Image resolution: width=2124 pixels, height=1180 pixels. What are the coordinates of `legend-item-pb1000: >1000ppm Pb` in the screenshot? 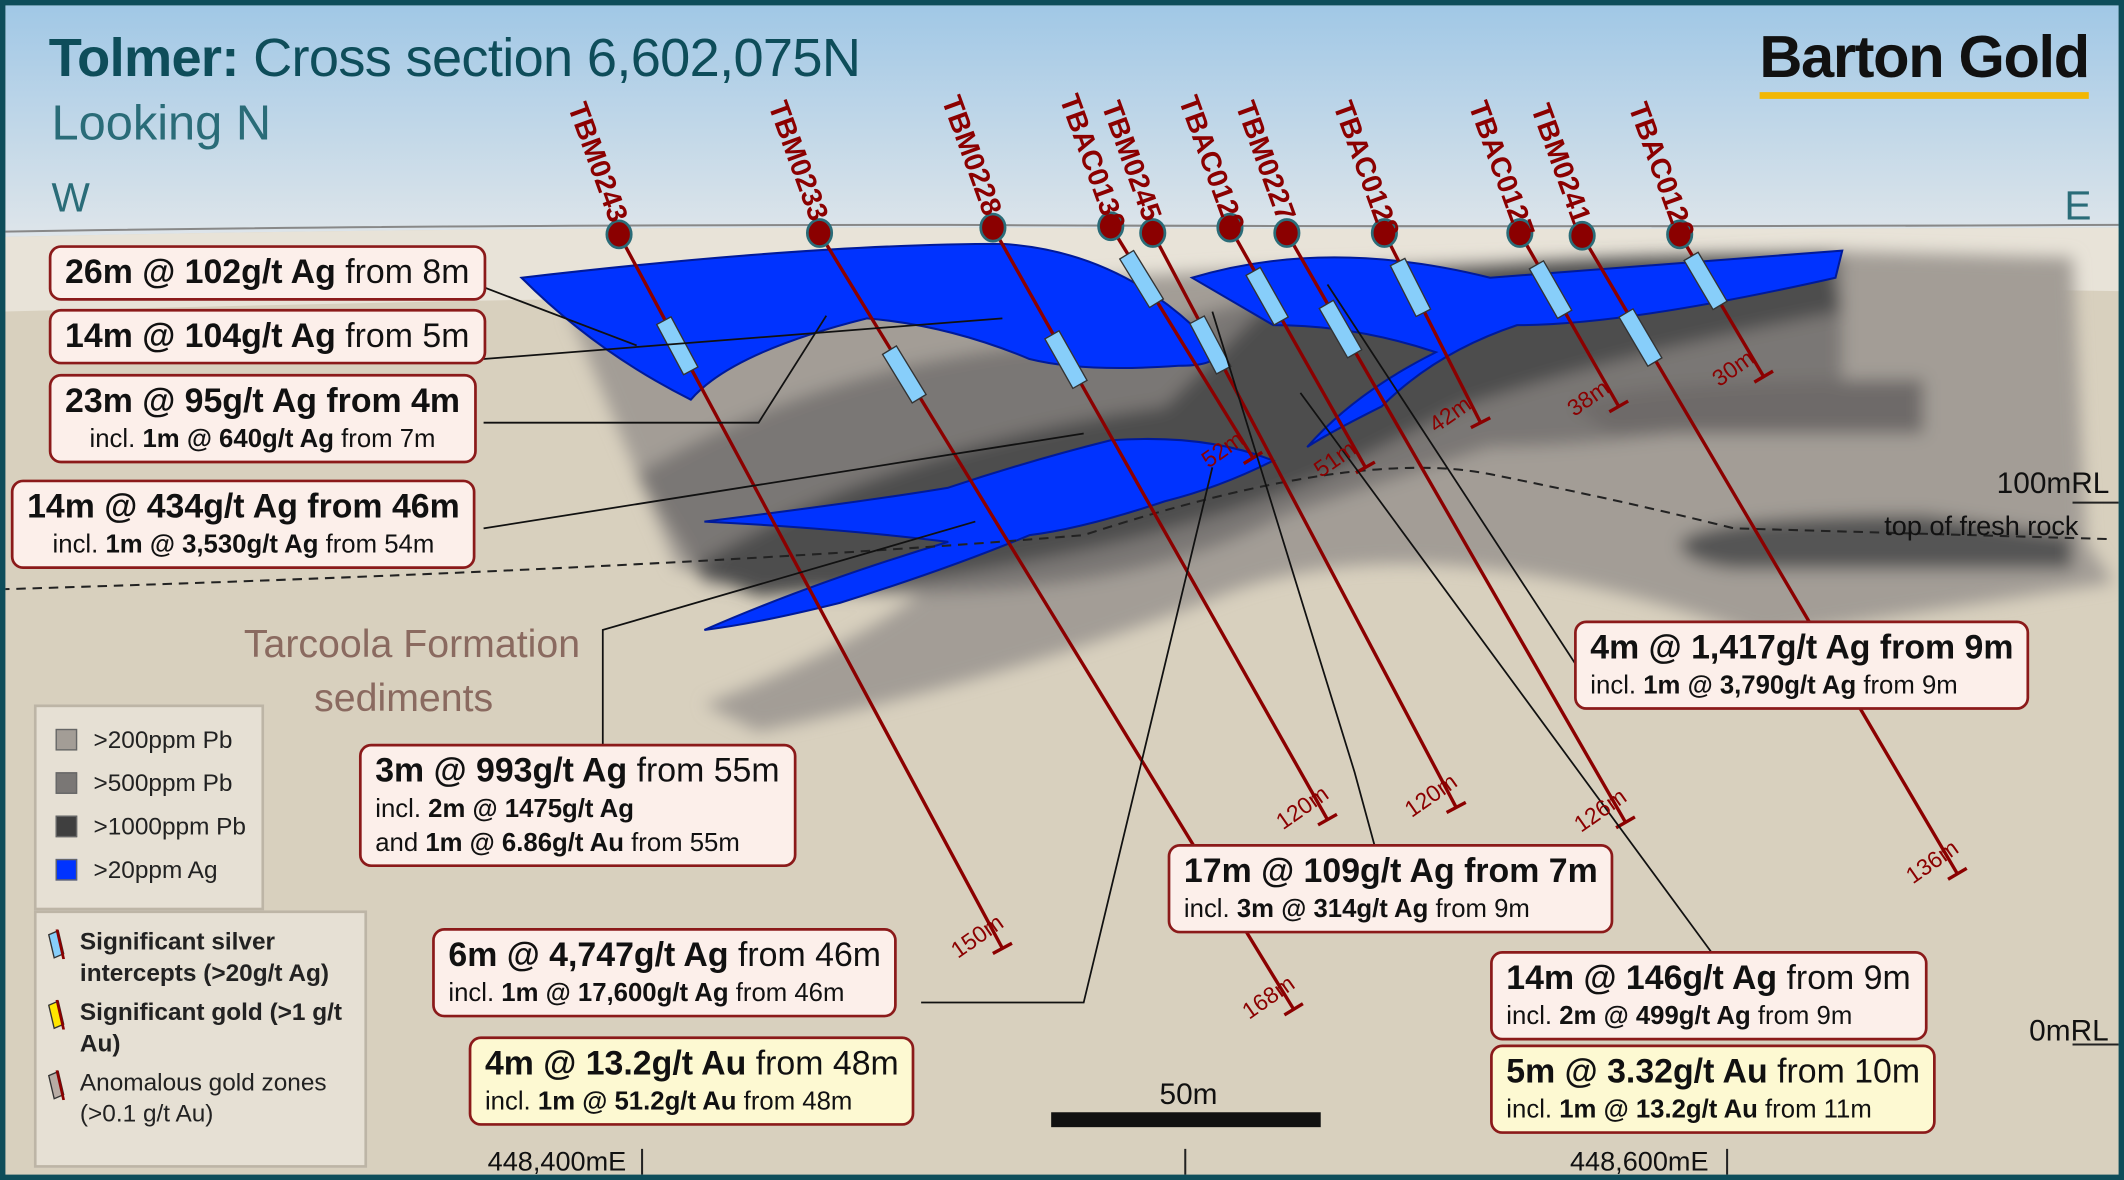 It's located at (149, 826).